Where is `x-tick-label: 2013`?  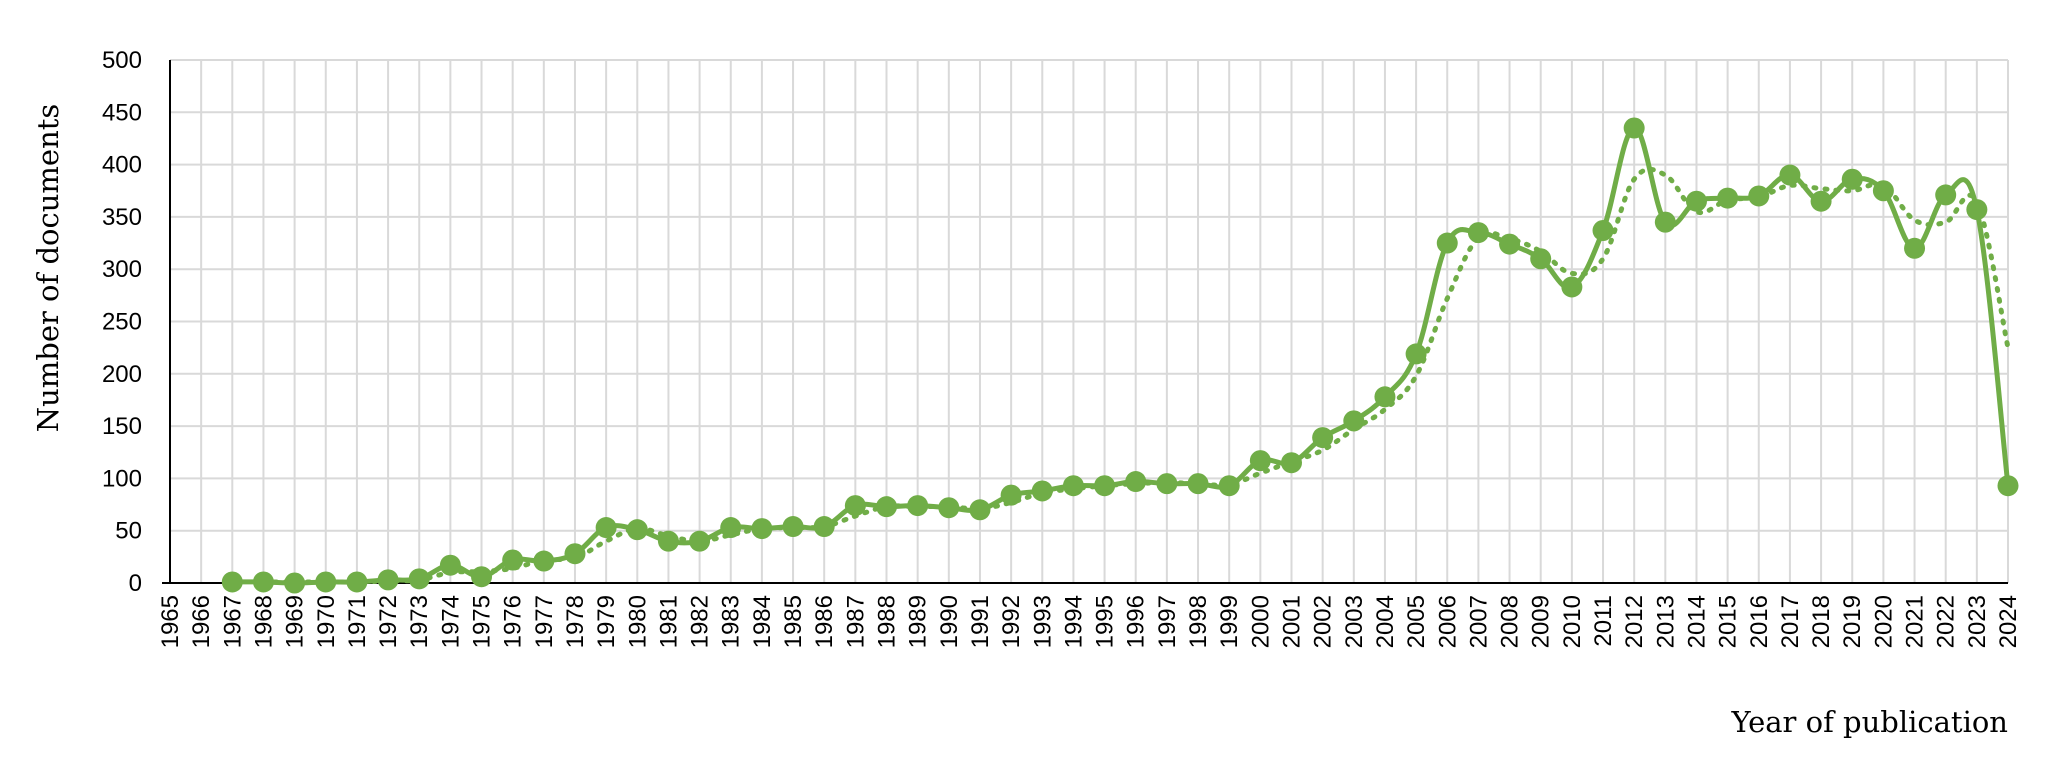 x-tick-label: 2013 is located at coordinates (1665, 621).